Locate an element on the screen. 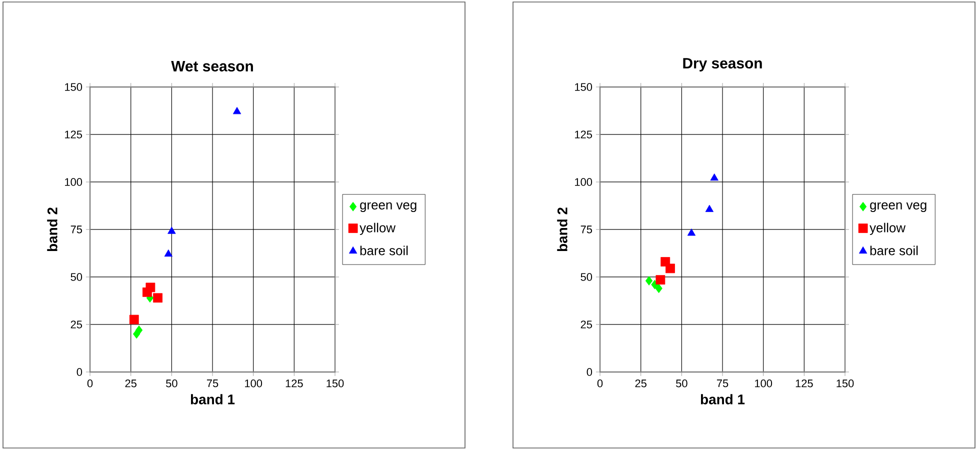 This screenshot has height=450, width=979. chart-title: Dry season is located at coordinates (722, 65).